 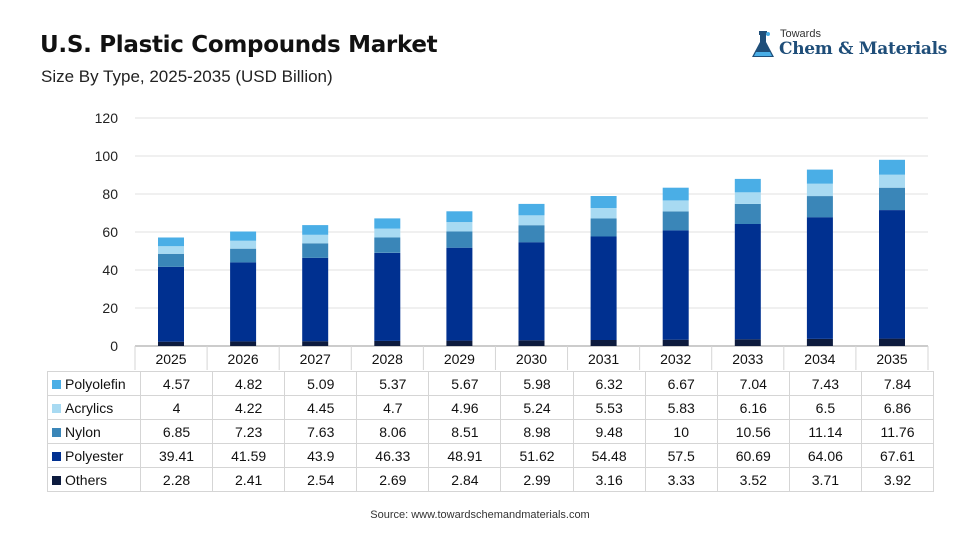 I want to click on y-tick-label: 40, so click(x=110, y=270).